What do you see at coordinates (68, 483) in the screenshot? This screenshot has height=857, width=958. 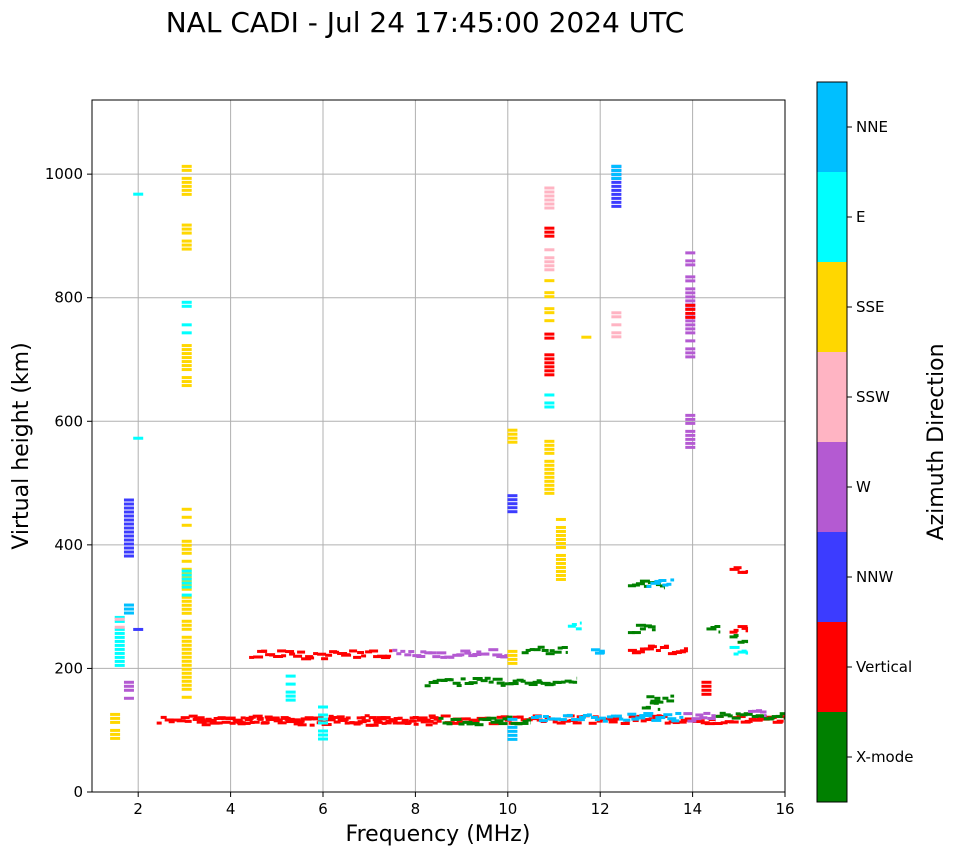 I see `y-axis: 0 200 400 600 800 1000` at bounding box center [68, 483].